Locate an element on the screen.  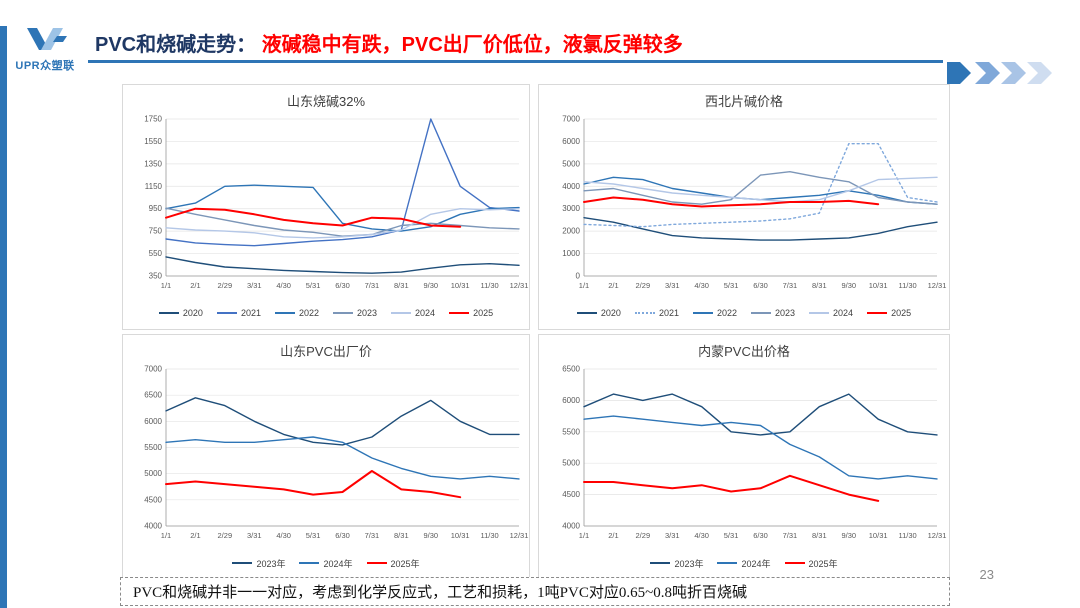
svg-text: 7000 is located at coordinates (153, 369).